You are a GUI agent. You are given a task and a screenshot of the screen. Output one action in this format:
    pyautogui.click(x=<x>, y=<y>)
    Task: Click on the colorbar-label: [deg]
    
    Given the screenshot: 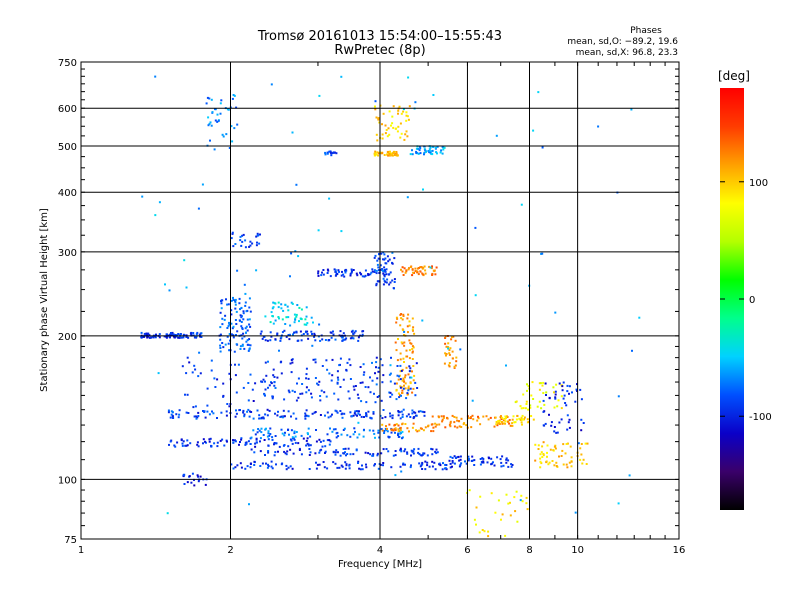 What is the action you would take?
    pyautogui.click(x=734, y=76)
    